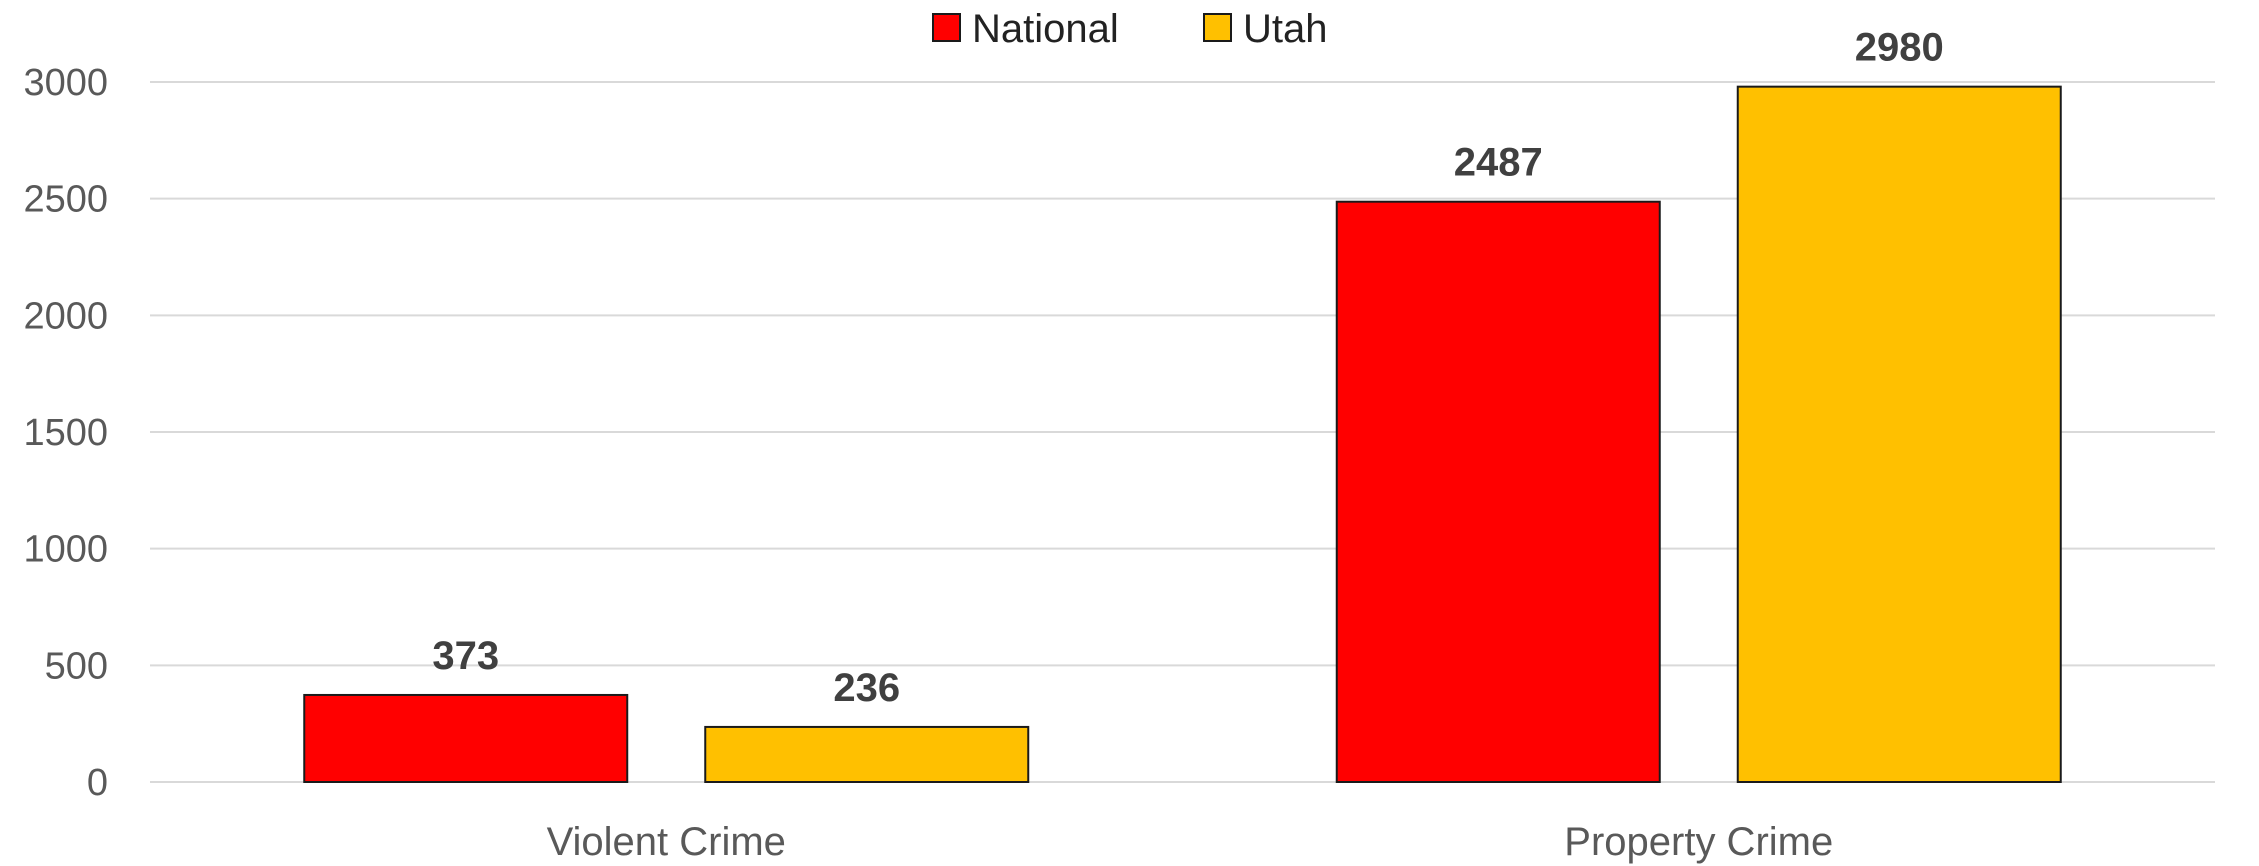 This screenshot has width=2259, height=866. I want to click on legend: National Utah, so click(1130, 29).